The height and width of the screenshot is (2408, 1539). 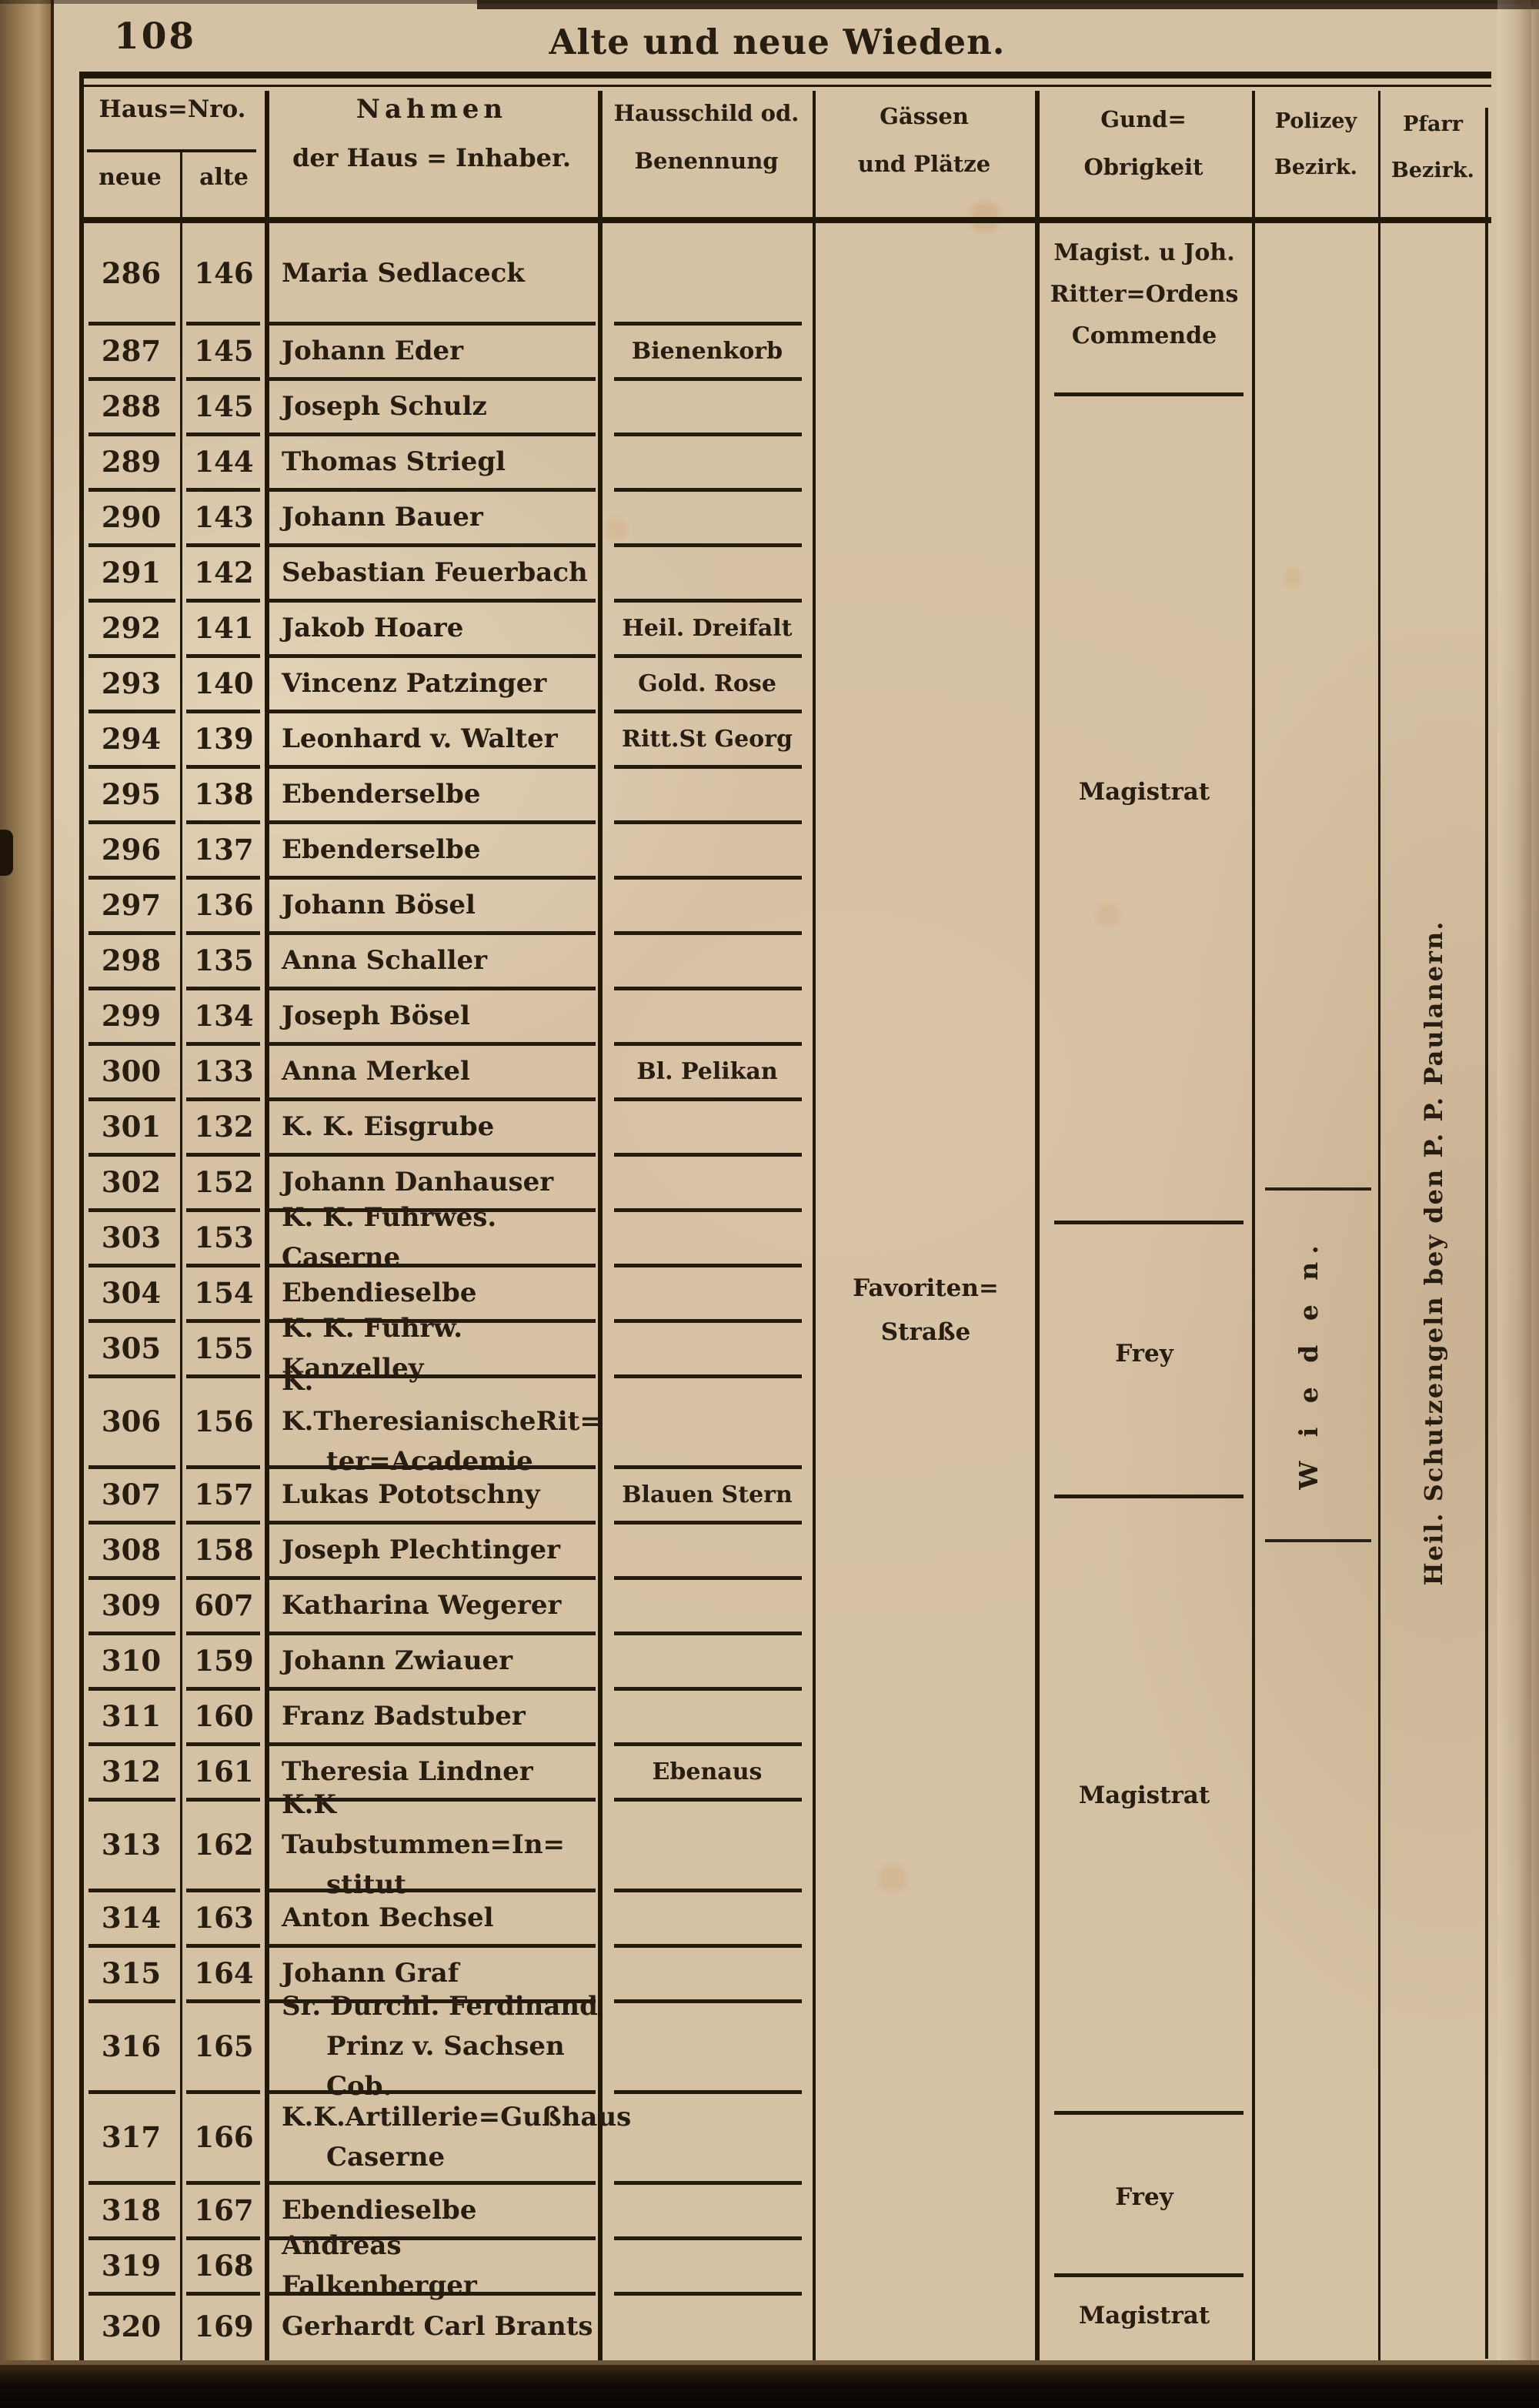 I want to click on table-row: 288 145 Joseph Schulz, so click(x=769, y=407).